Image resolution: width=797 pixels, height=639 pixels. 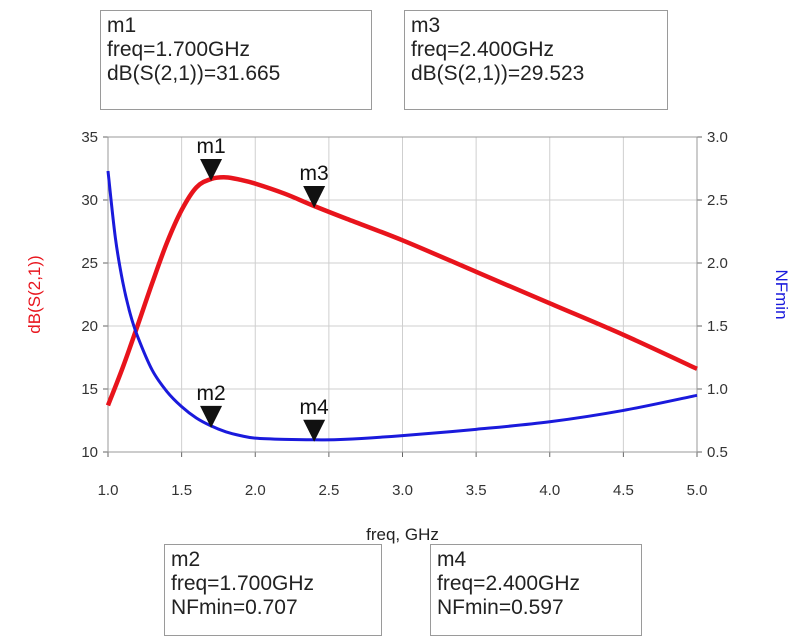 What do you see at coordinates (717, 389) in the screenshot?
I see `y-right-tick-label: 1.0` at bounding box center [717, 389].